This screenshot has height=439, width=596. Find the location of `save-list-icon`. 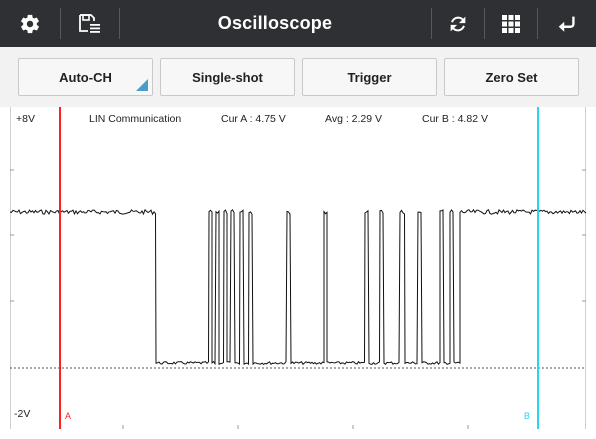

save-list-icon is located at coordinates (89, 23).